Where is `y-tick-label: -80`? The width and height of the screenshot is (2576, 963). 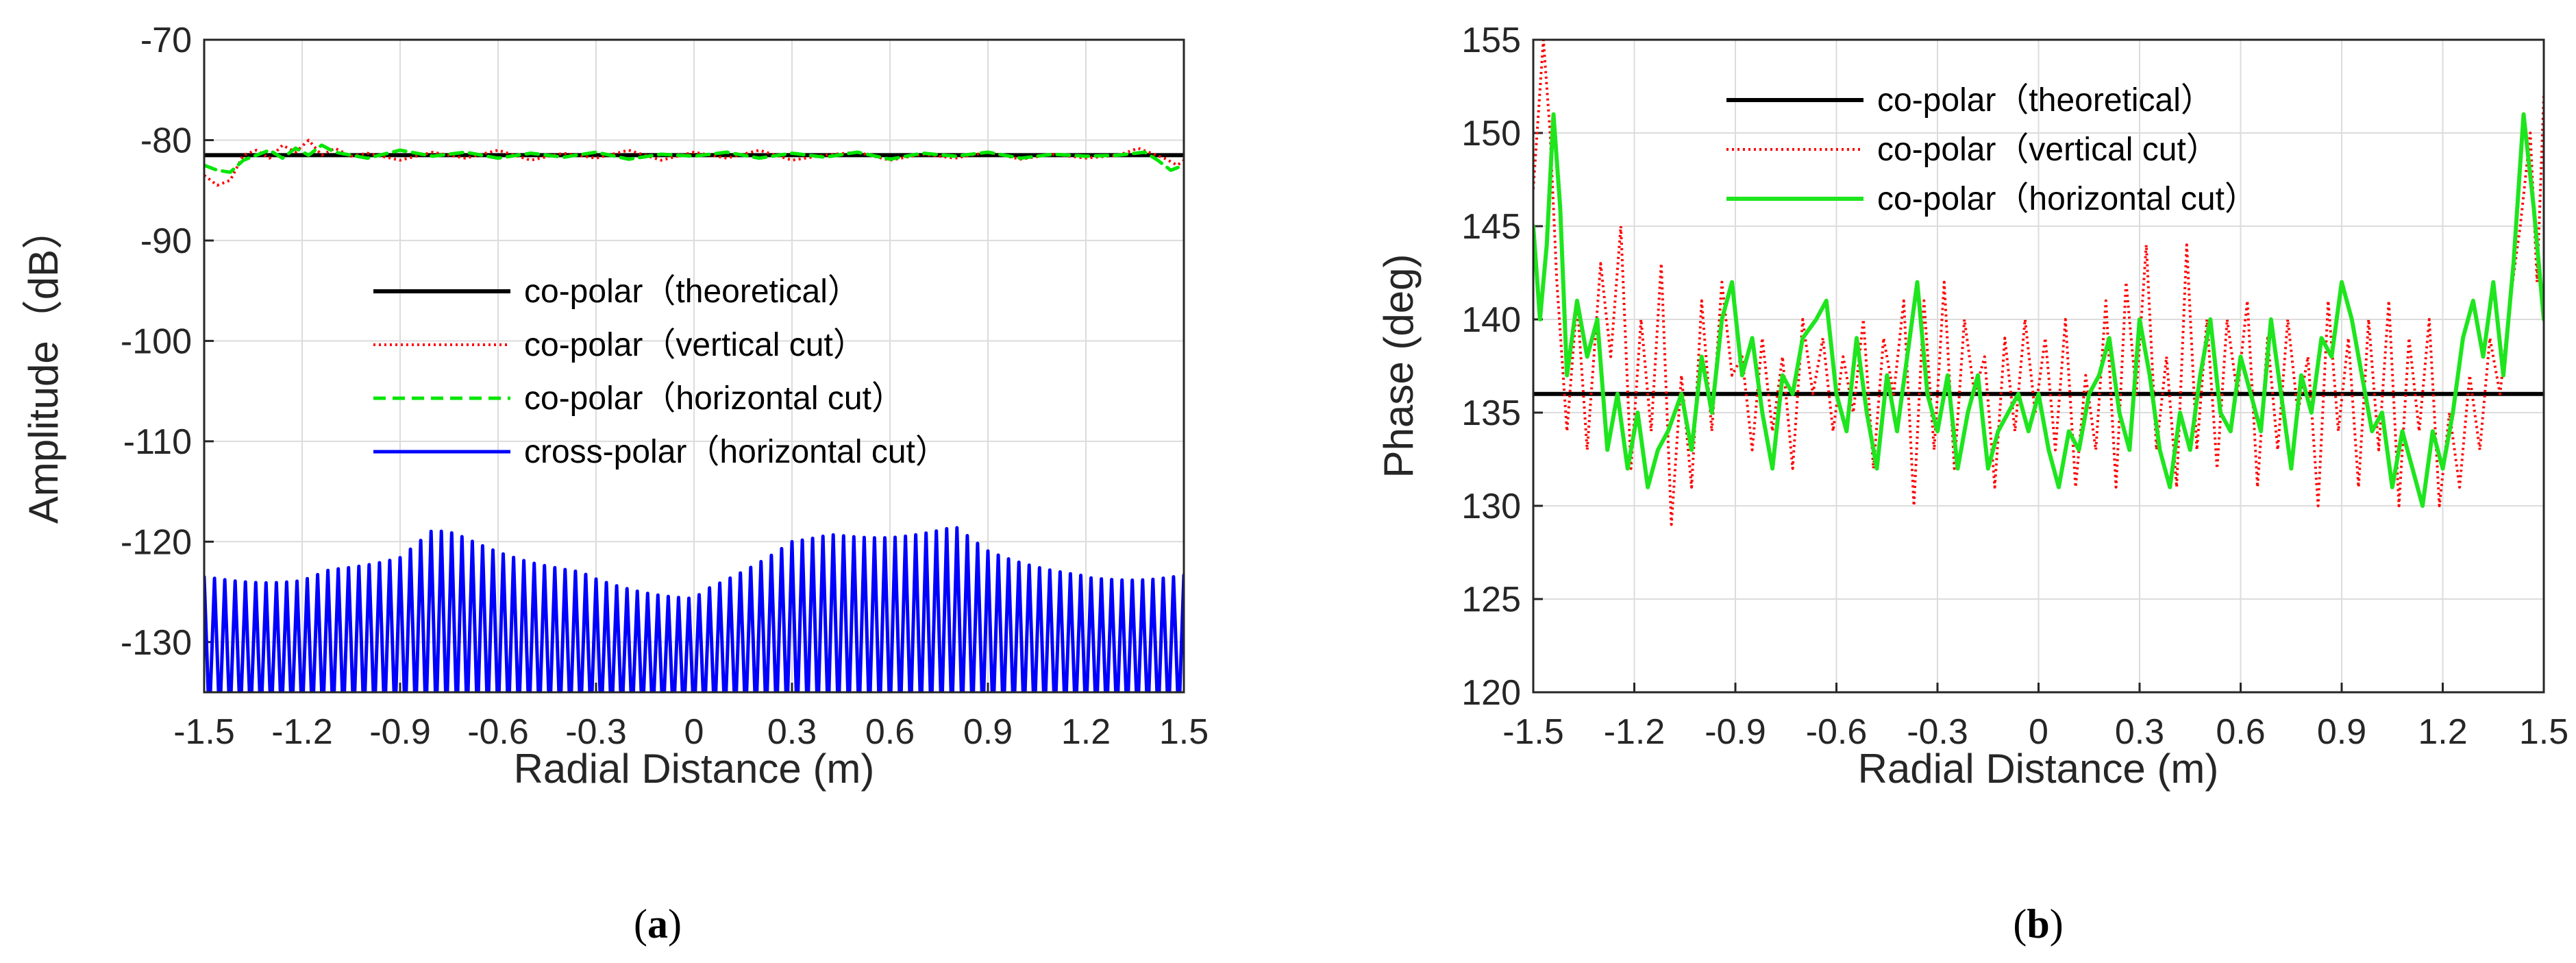
y-tick-label: -80 is located at coordinates (166, 140).